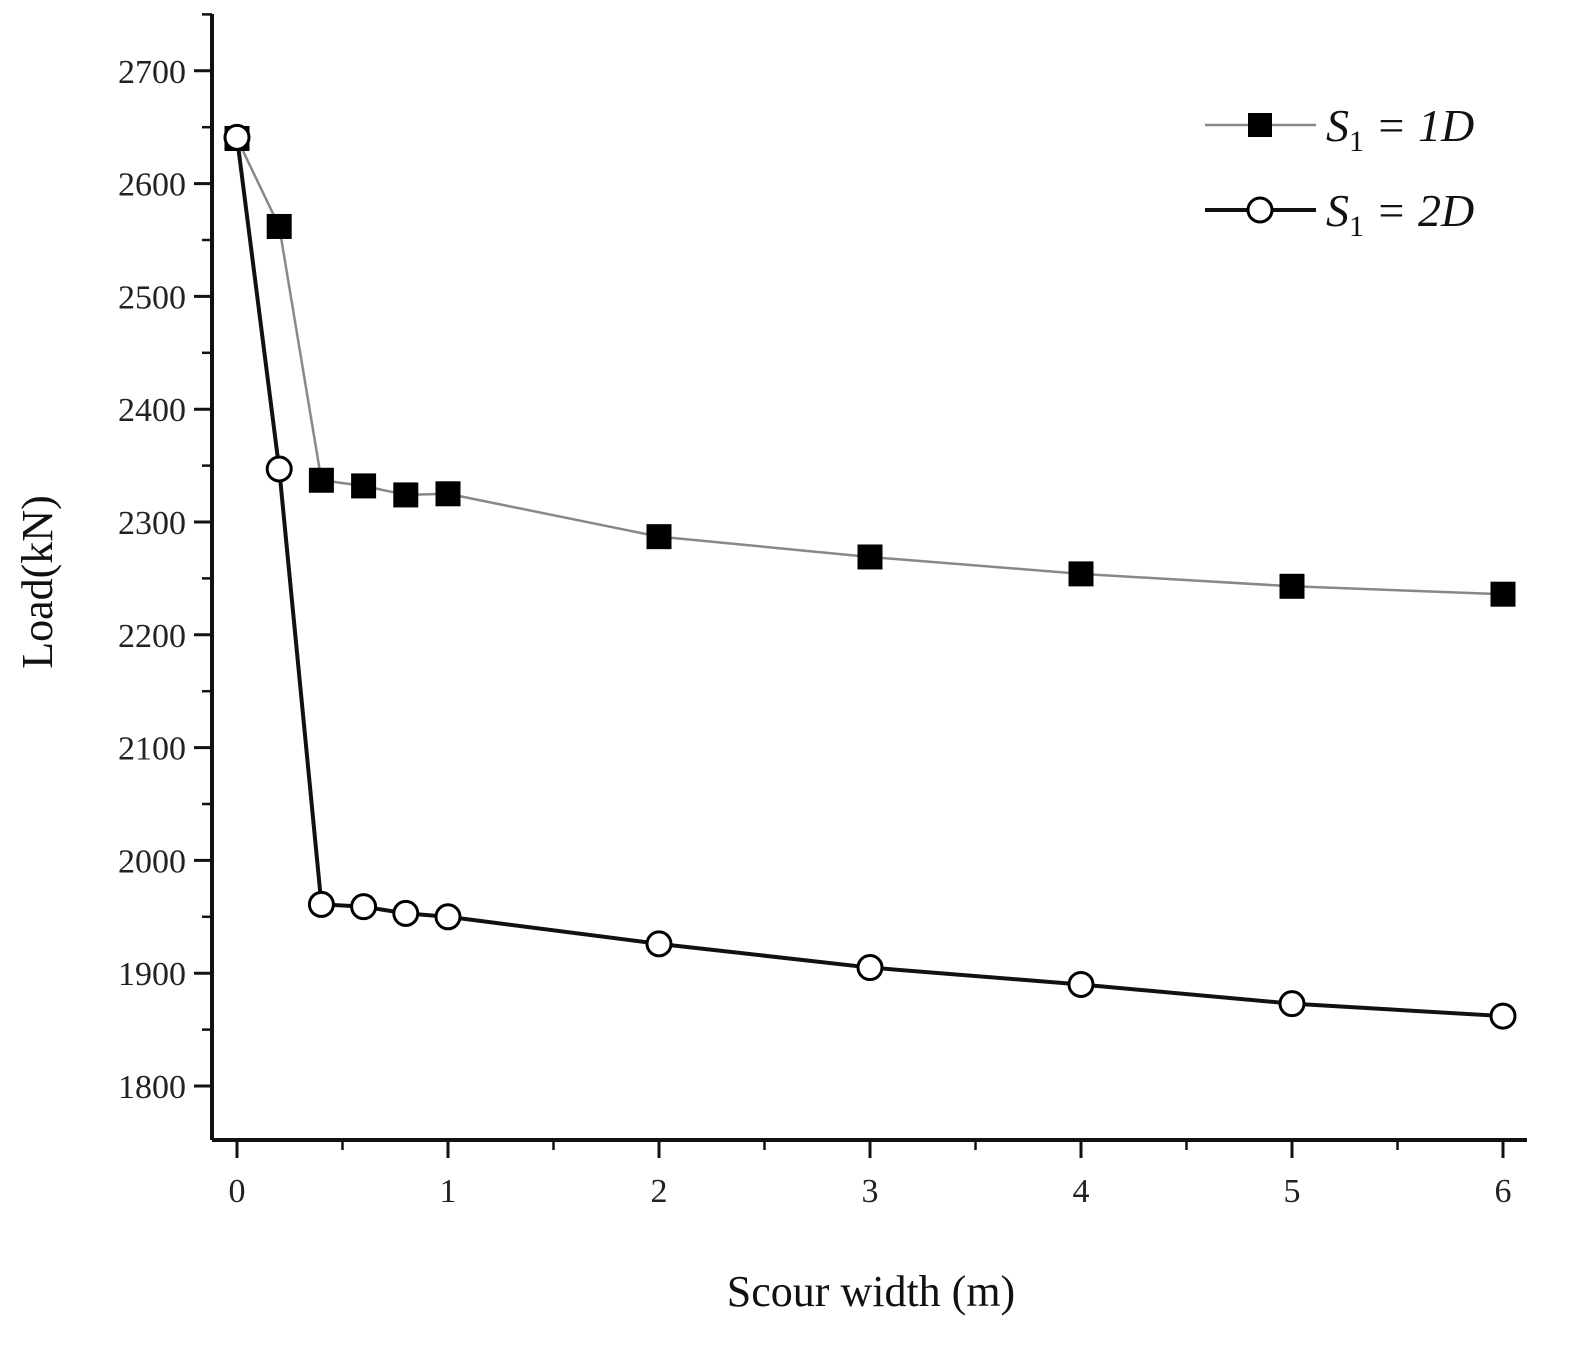 The height and width of the screenshot is (1356, 1591). What do you see at coordinates (870, 1191) in the screenshot?
I see `x-tick-label: 3` at bounding box center [870, 1191].